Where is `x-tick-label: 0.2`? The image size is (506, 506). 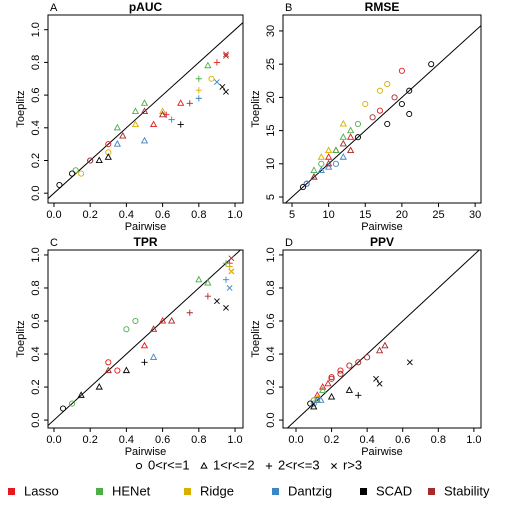
x-tick-label: 0.2 is located at coordinates (331, 440).